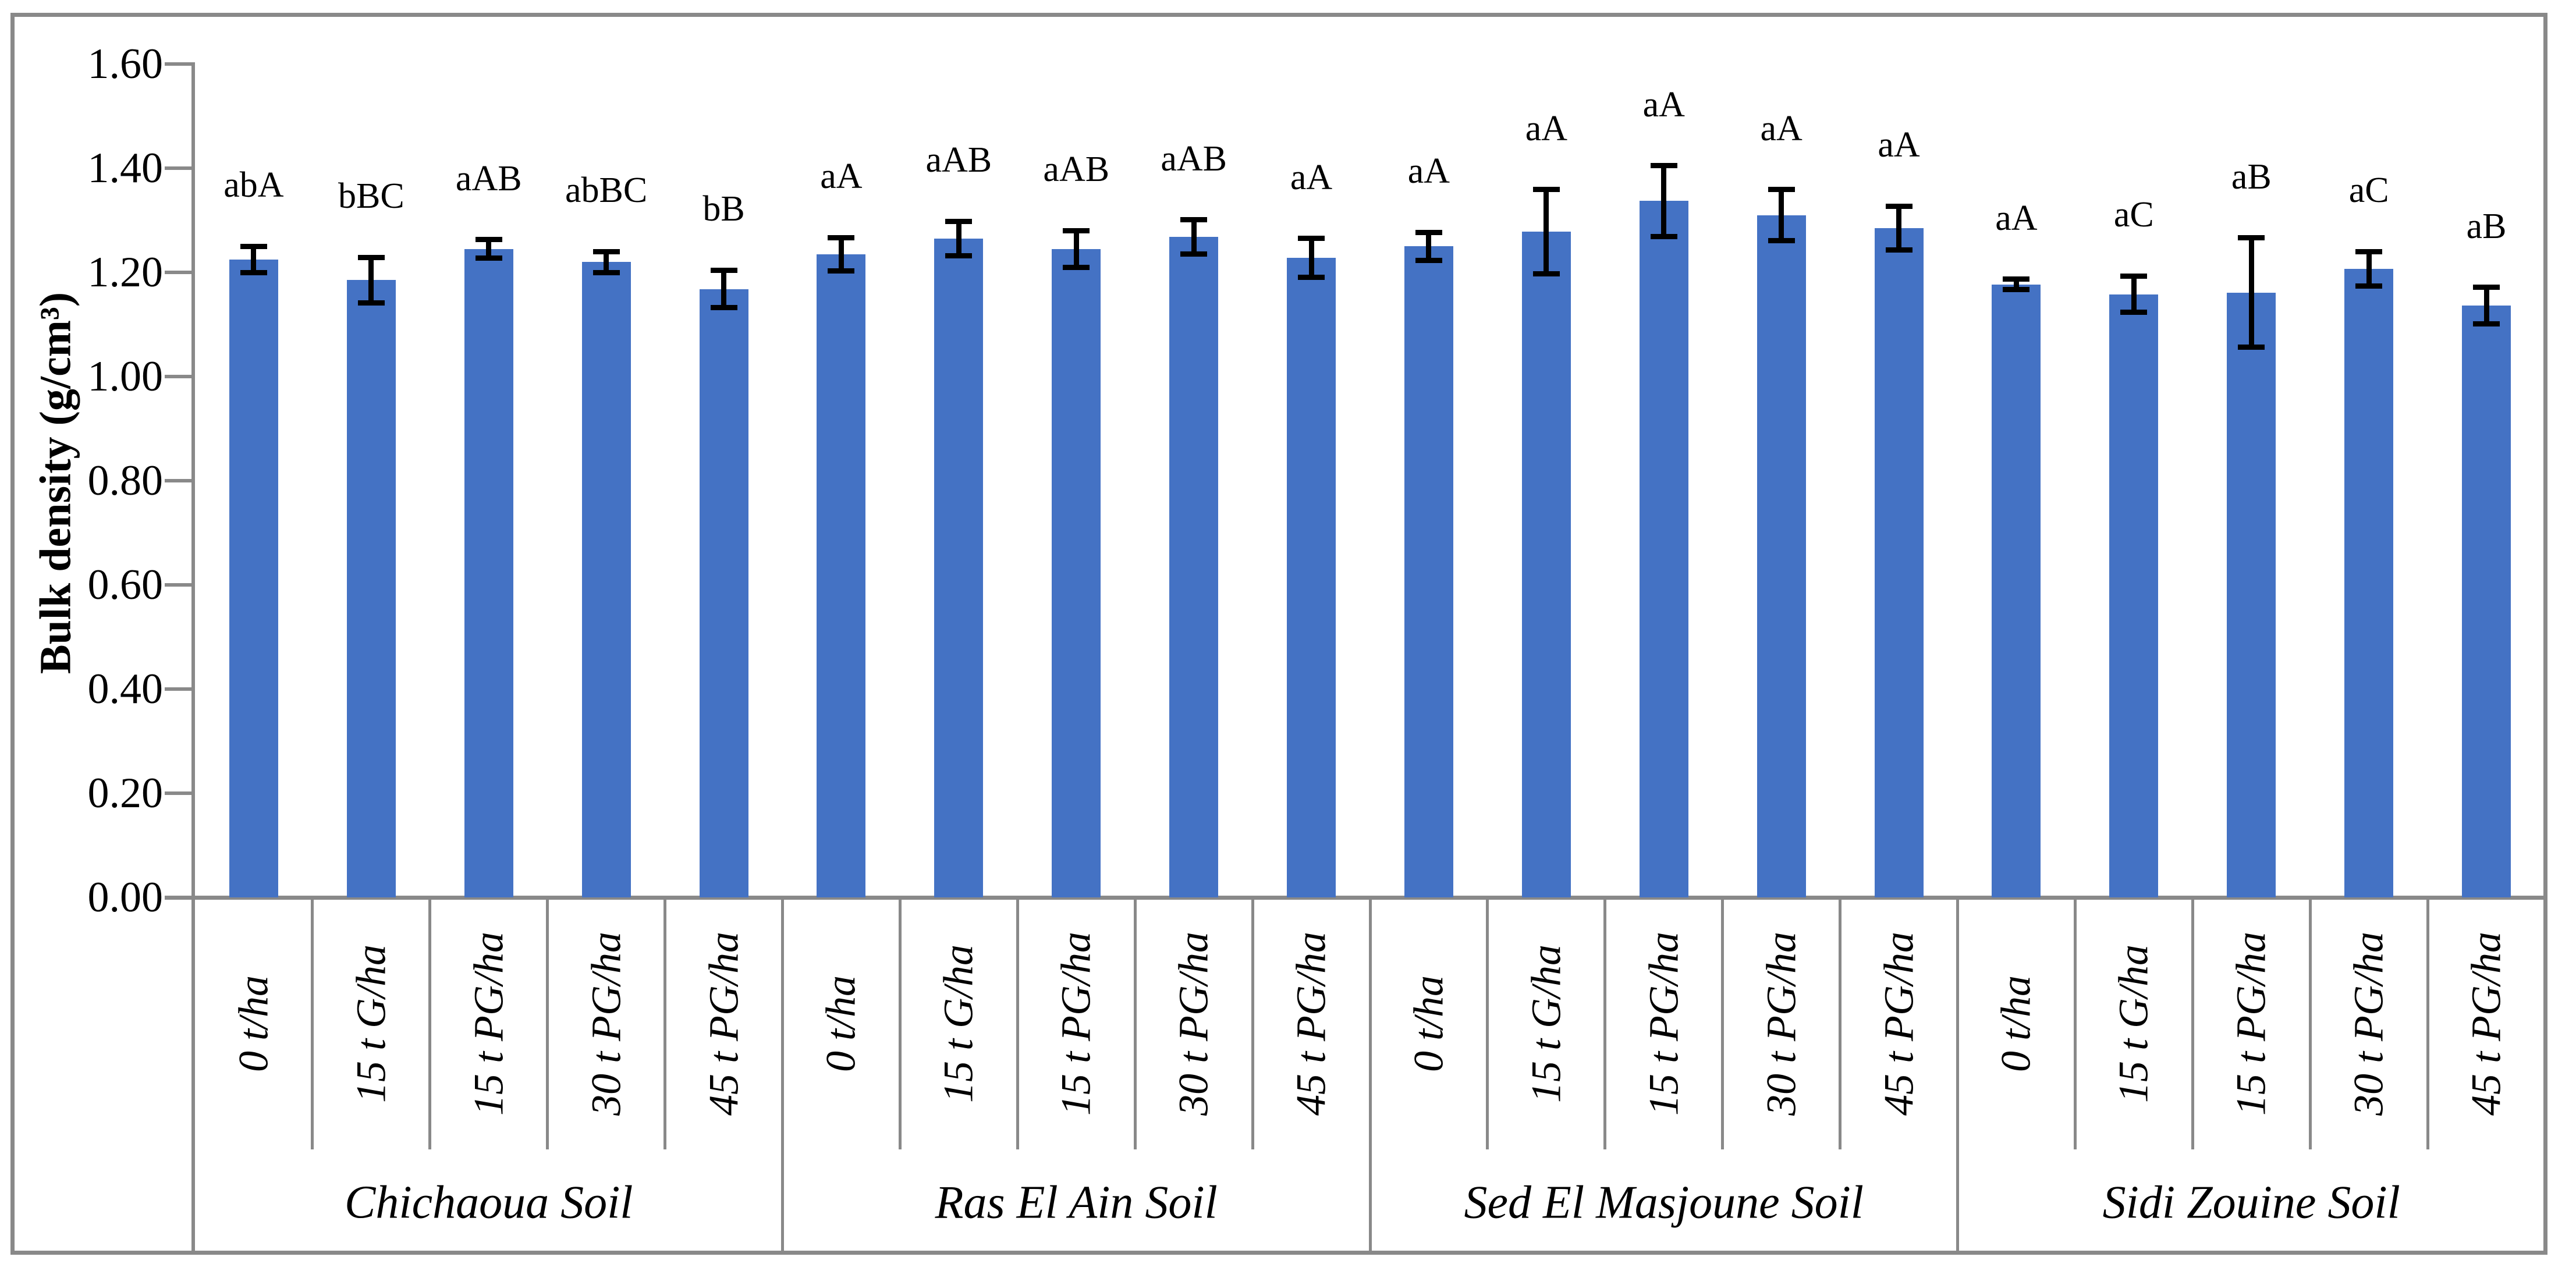 The width and height of the screenshot is (2576, 1285). Describe the element at coordinates (254, 185) in the screenshot. I see `significance-letter-label: abA` at that location.